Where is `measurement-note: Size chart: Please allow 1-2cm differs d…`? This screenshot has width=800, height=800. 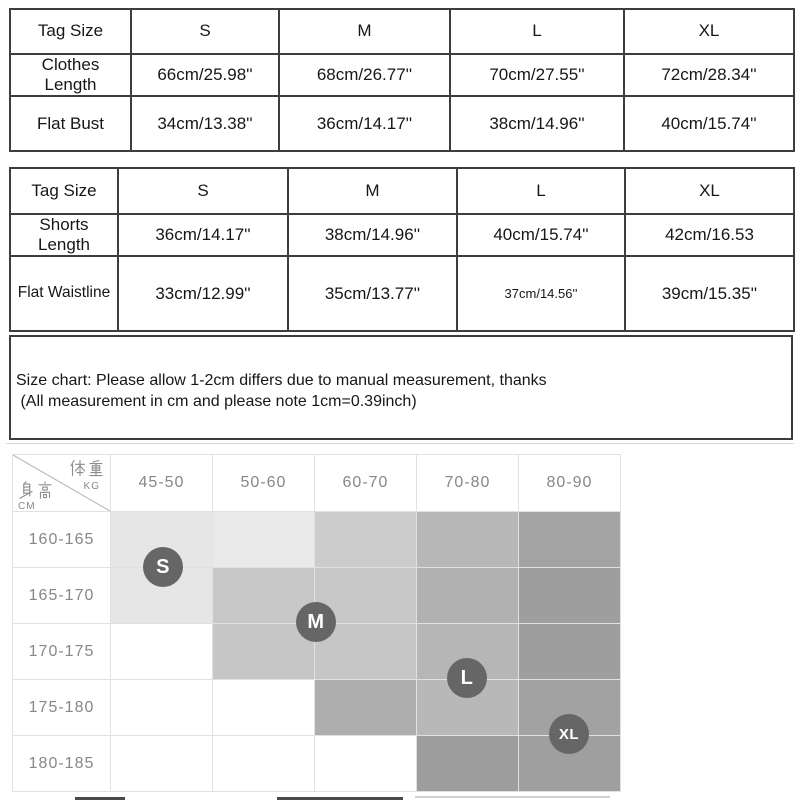
measurement-note: Size chart: Please allow 1-2cm differs d… is located at coordinates (401, 387).